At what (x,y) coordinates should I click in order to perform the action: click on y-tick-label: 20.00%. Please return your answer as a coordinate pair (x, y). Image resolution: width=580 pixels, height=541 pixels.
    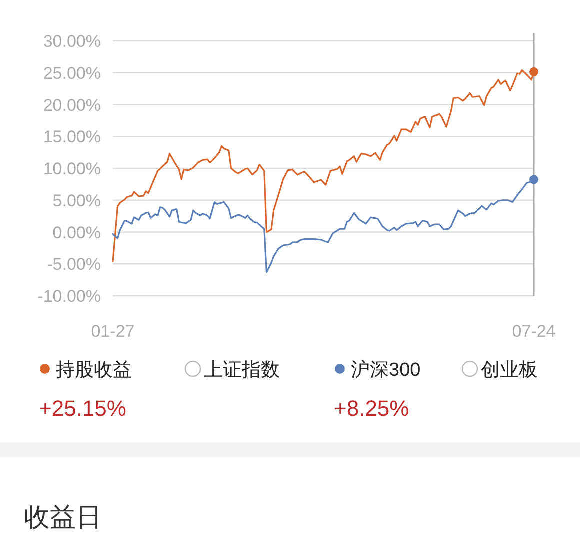
    Looking at the image, I should click on (72, 105).